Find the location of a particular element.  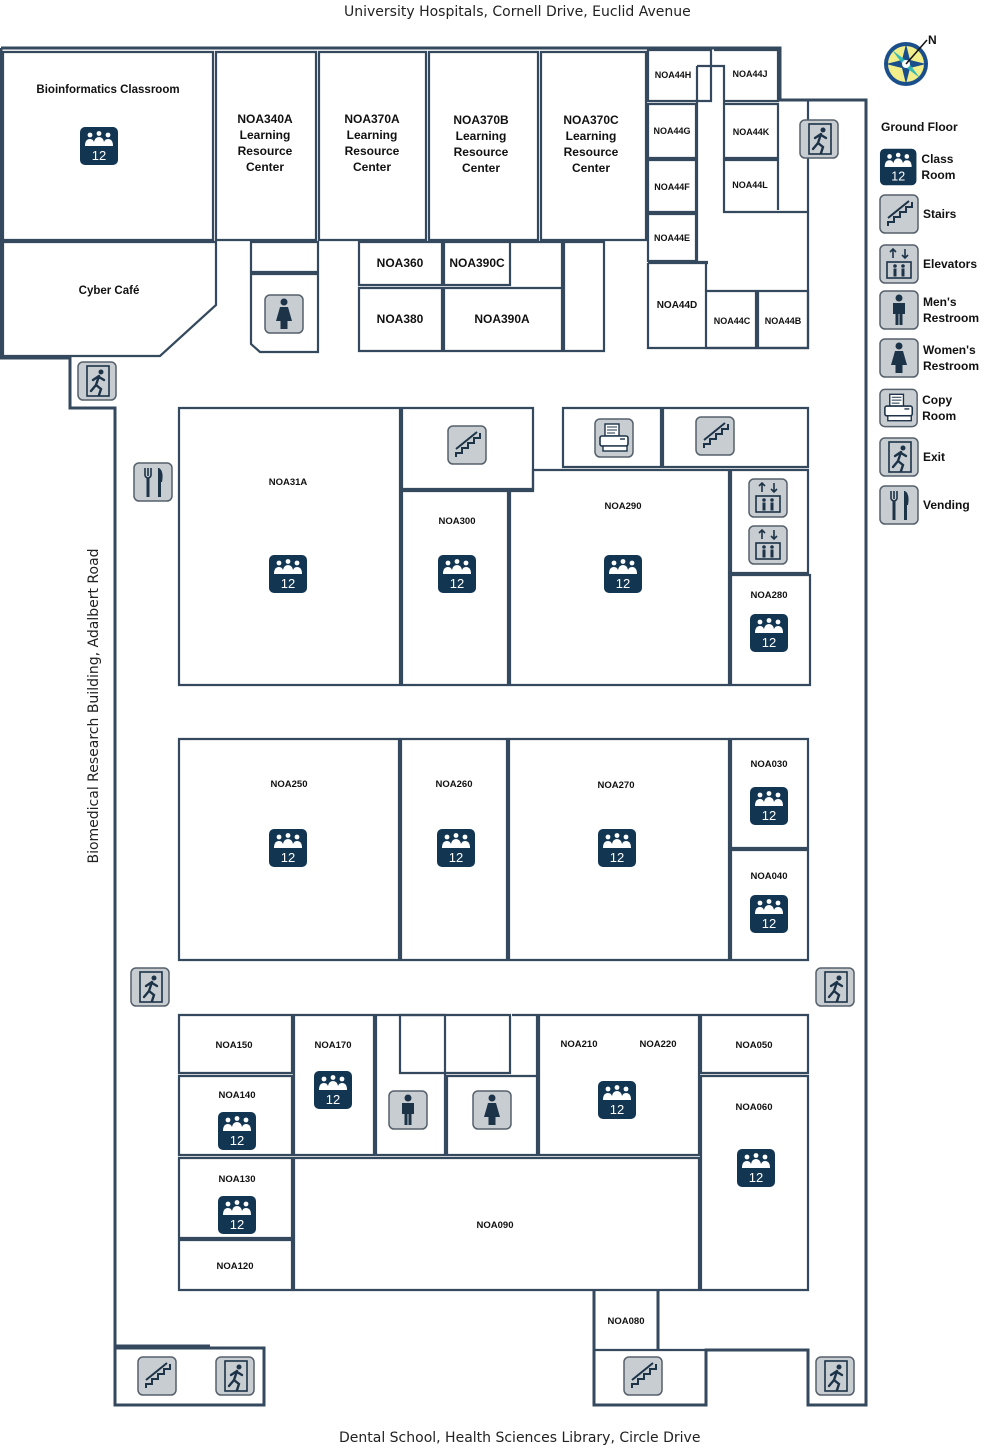

room-label: NOA290 is located at coordinates (623, 506).